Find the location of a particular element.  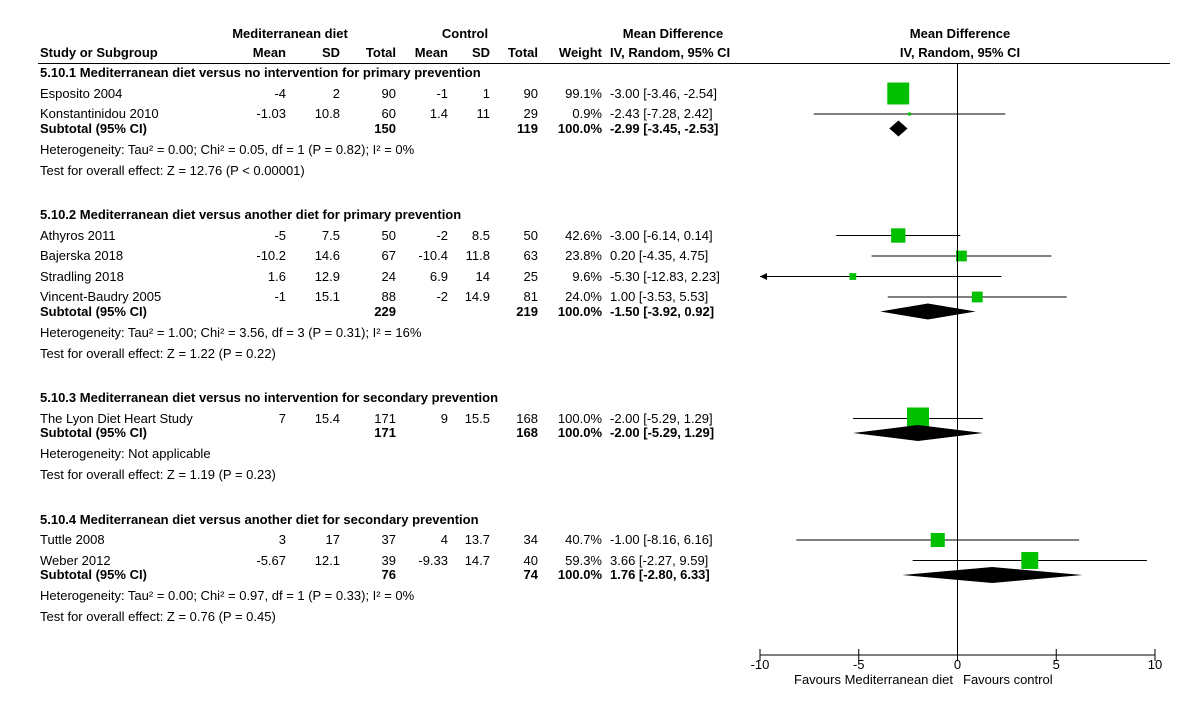

total1-column-header: Total is located at coordinates (380, 52).